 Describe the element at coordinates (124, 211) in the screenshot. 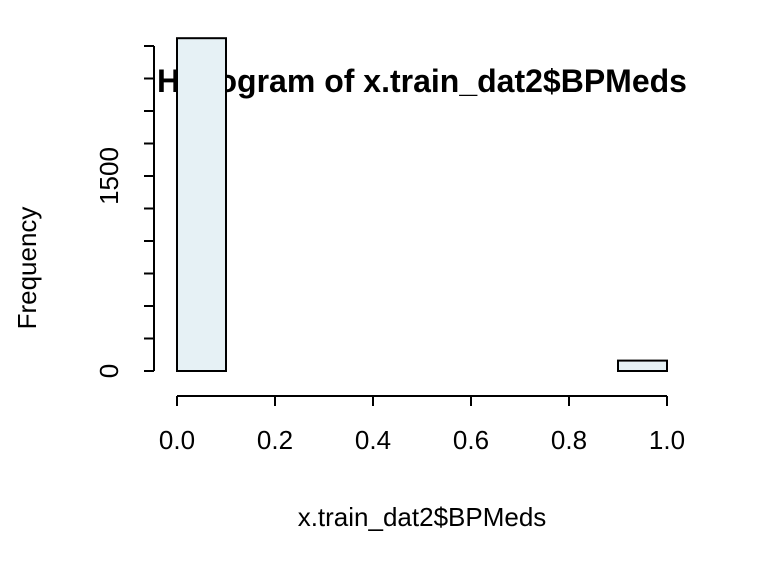

I see `y-axis: 0 1500` at that location.